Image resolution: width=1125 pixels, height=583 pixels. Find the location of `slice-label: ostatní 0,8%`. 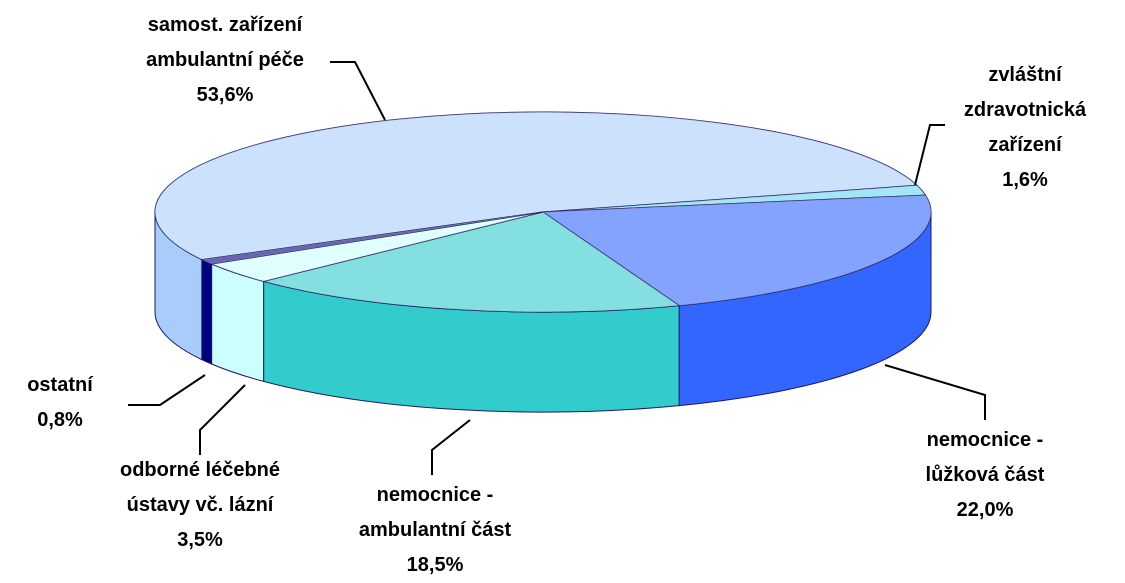

slice-label: ostatní 0,8% is located at coordinates (60, 403).